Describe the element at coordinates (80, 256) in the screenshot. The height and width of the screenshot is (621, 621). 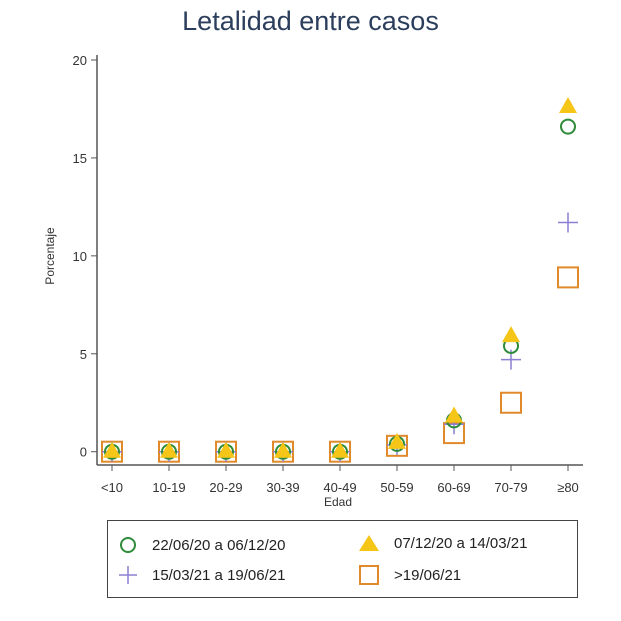
I see `y-tick-label: 10` at that location.